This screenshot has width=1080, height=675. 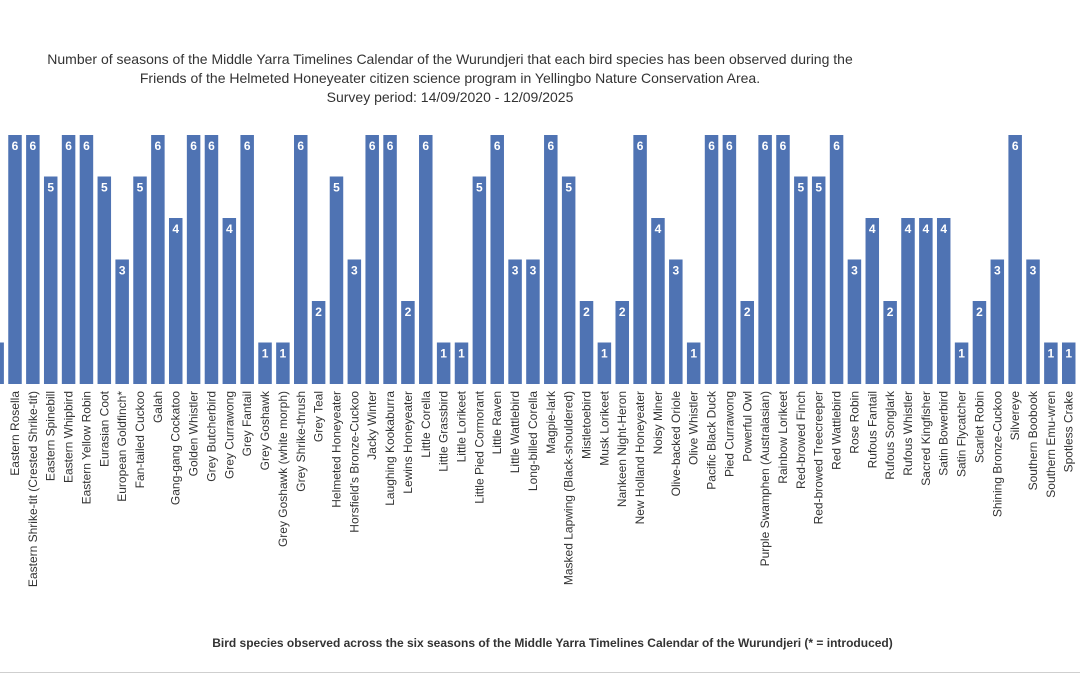 I want to click on category-label: Little Pied Cormorant, so click(x=479, y=446).